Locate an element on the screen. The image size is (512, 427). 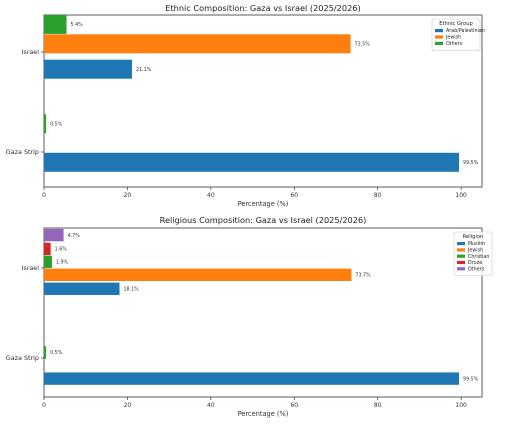
chart1-legend-entry: Arab/Palestinian is located at coordinates (465, 31).